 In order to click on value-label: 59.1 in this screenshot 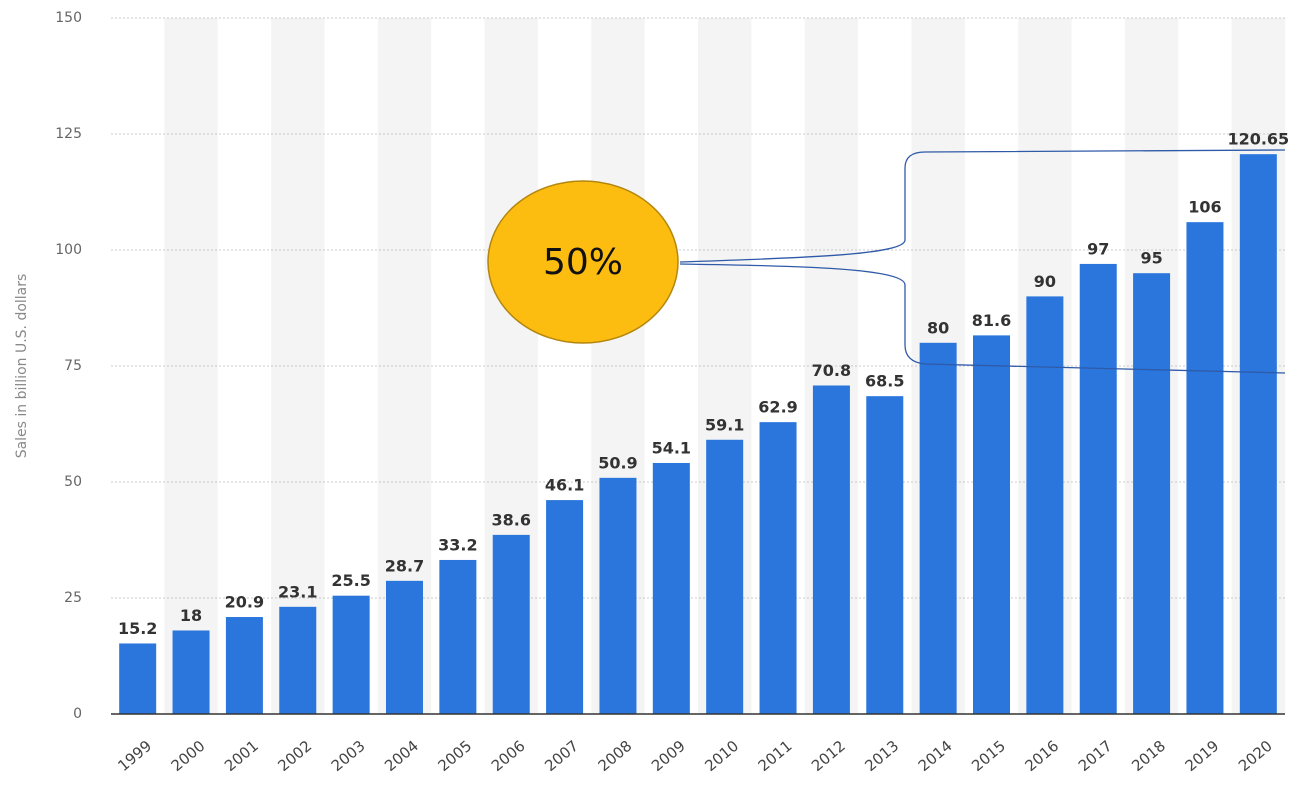, I will do `click(724, 424)`.